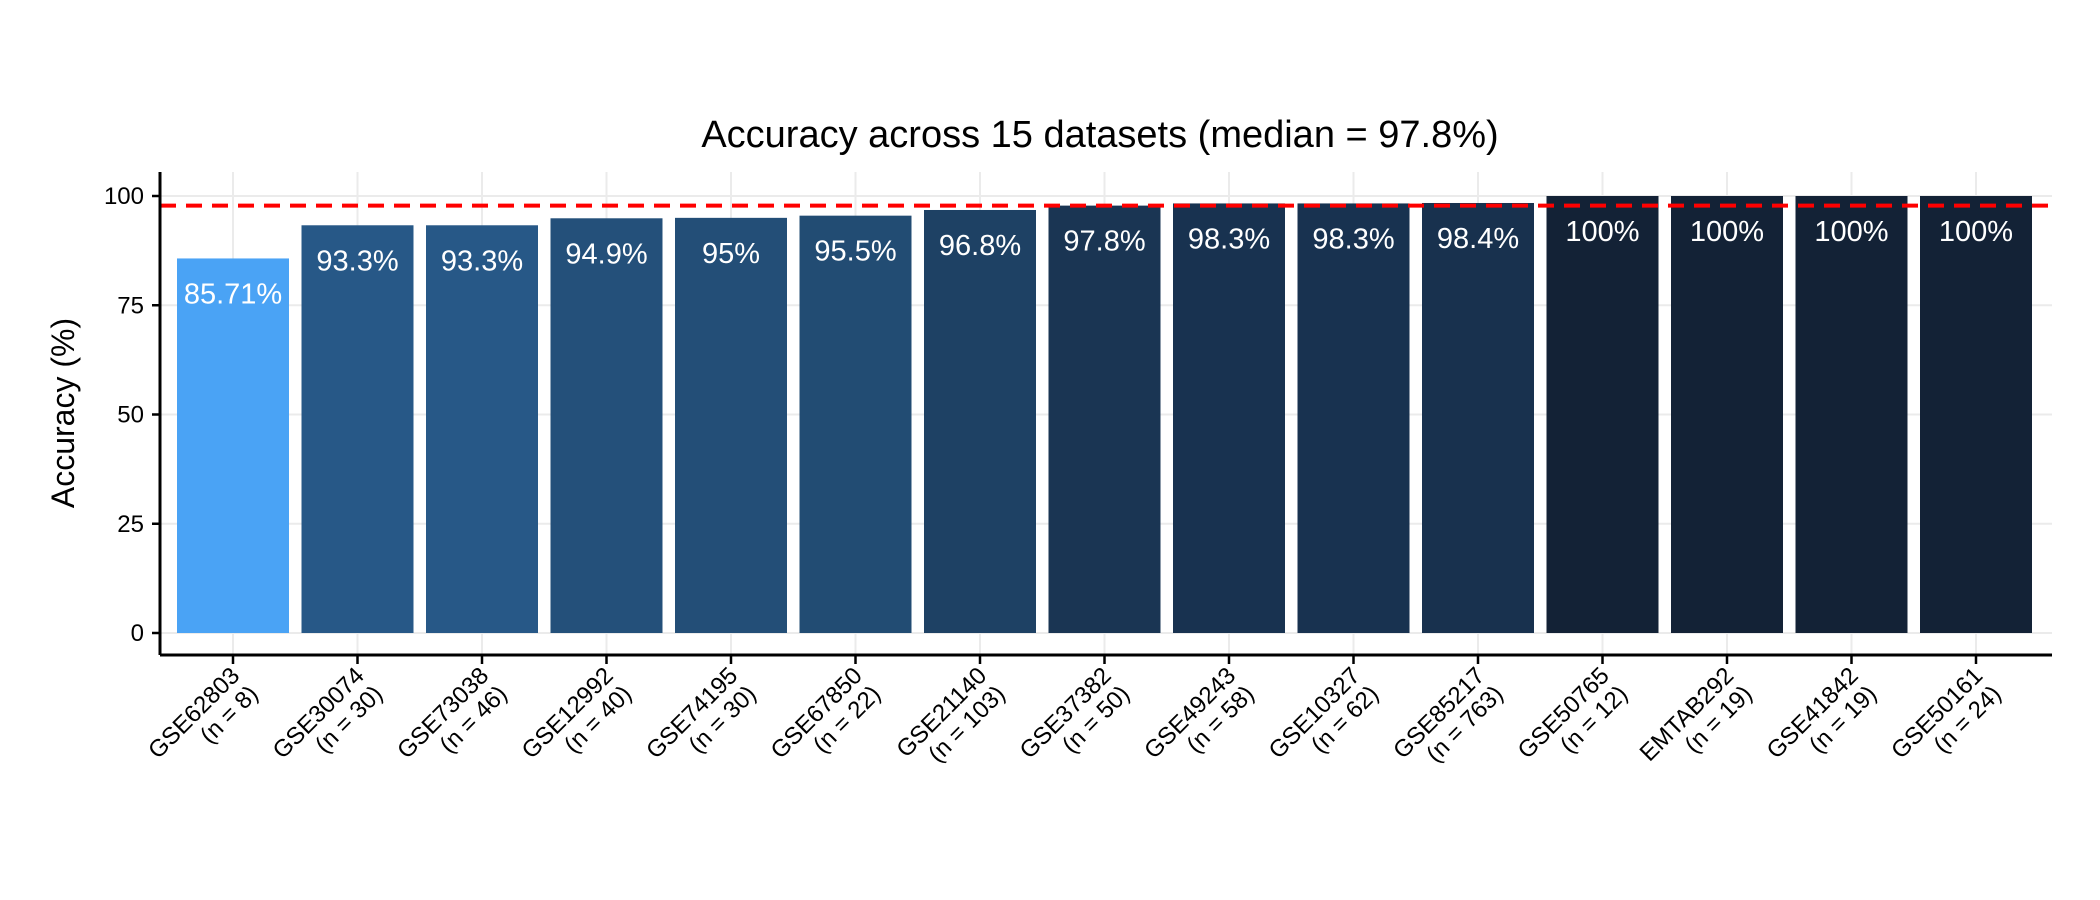 The image size is (2100, 900). Describe the element at coordinates (1602, 414) in the screenshot. I see `bar-gse50765` at that location.